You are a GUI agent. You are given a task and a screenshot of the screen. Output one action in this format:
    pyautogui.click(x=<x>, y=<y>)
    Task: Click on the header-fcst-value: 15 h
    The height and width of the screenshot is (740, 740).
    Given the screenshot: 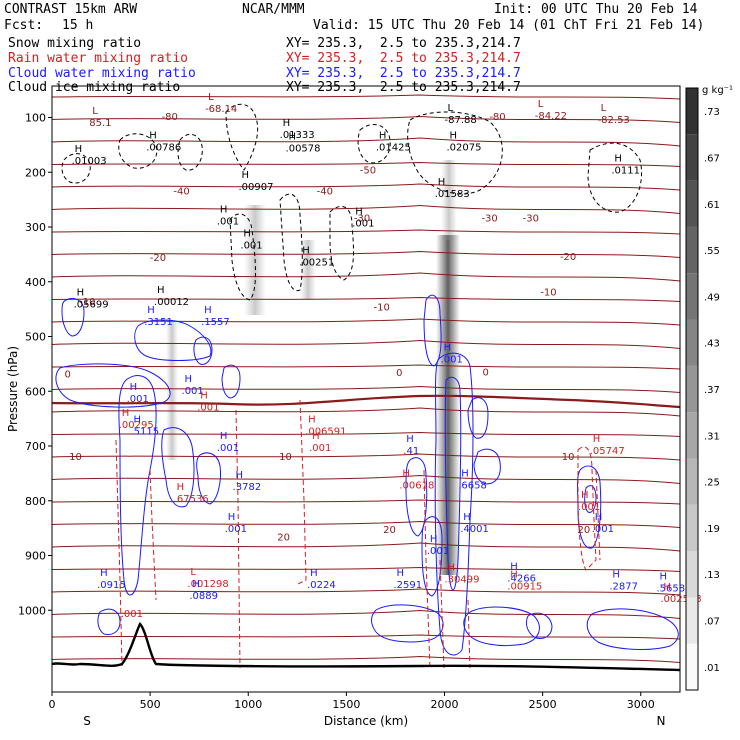 What is the action you would take?
    pyautogui.click(x=78, y=25)
    